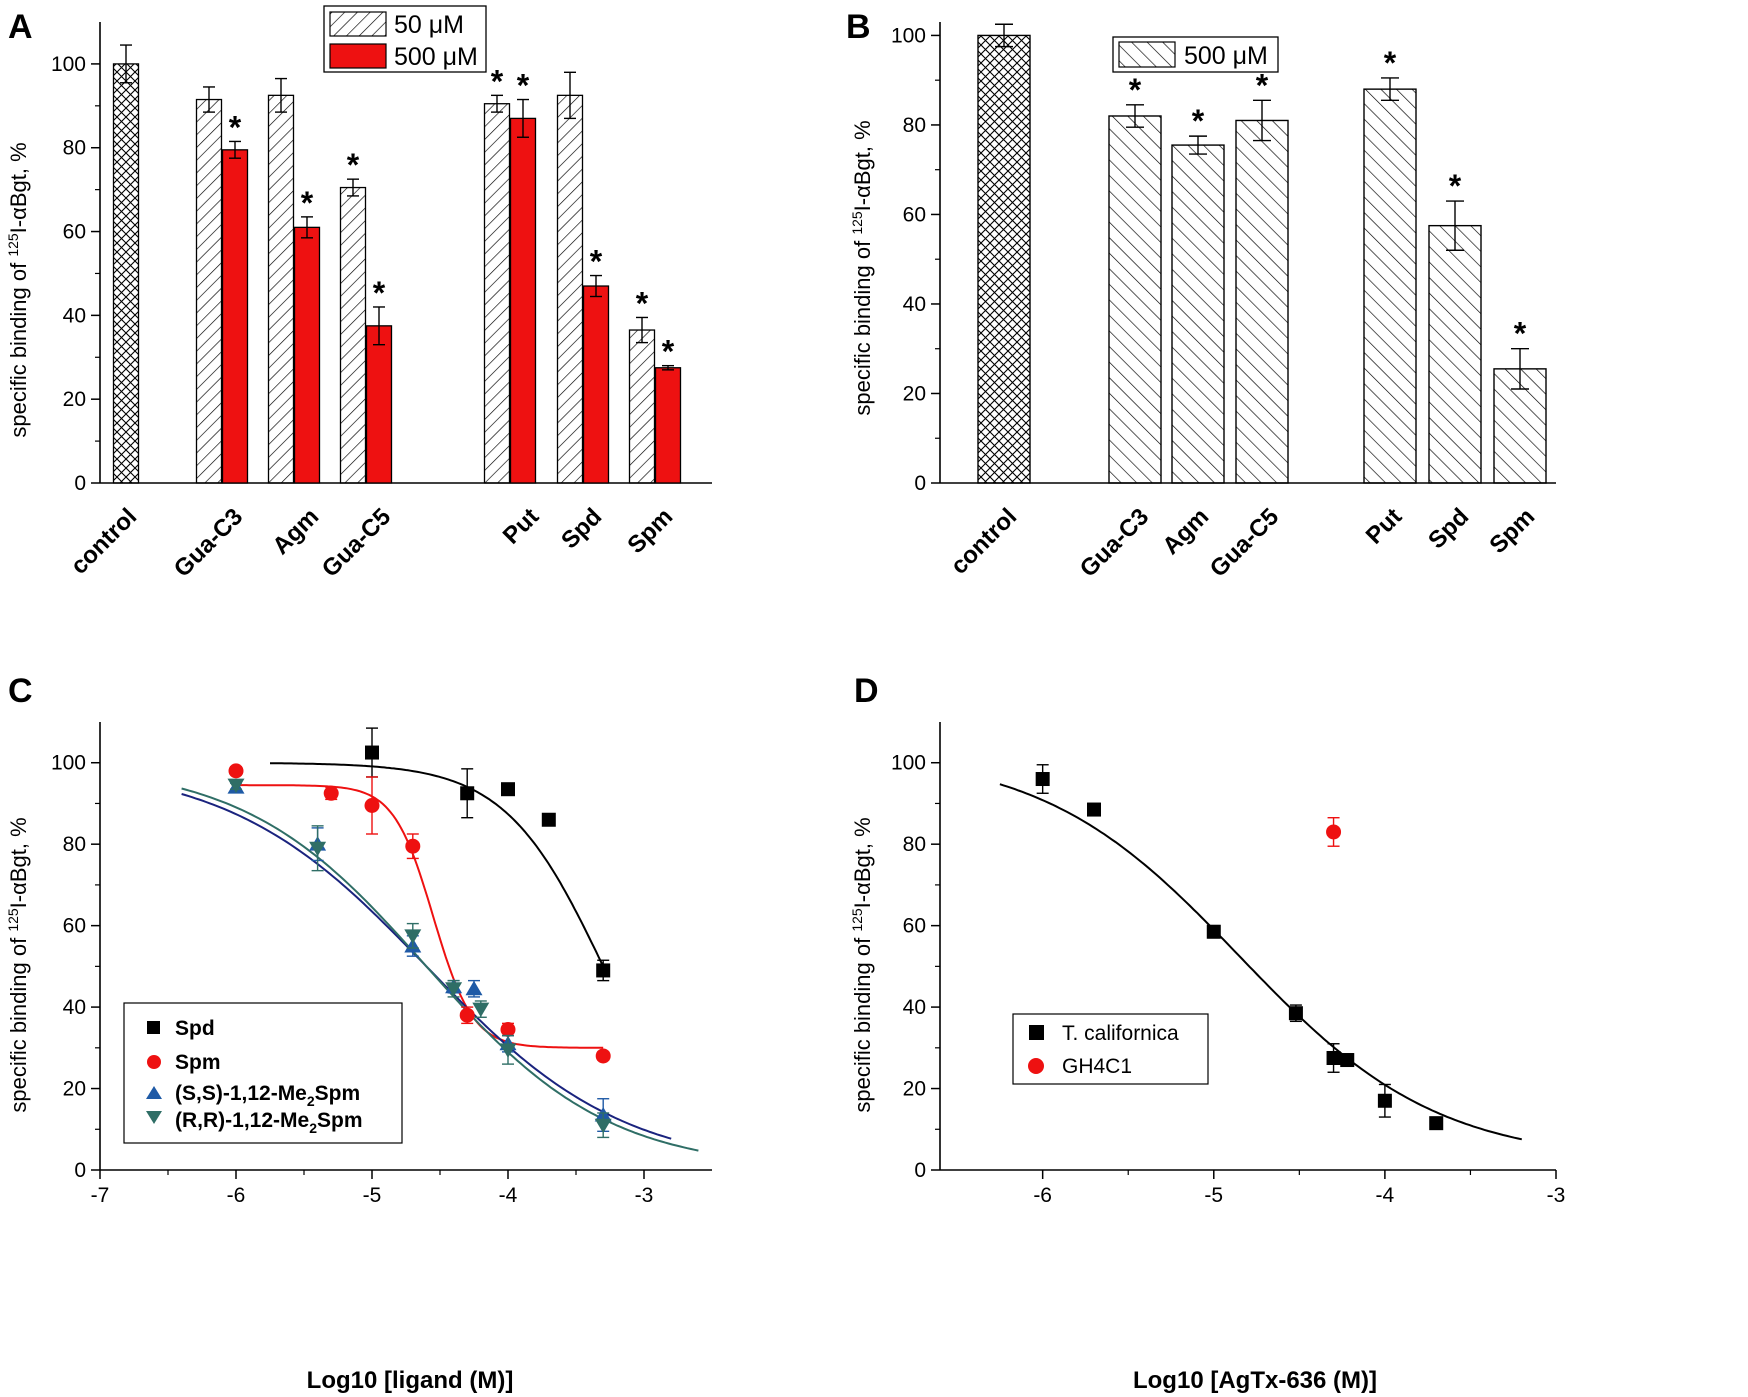  What do you see at coordinates (379, 293) in the screenshot?
I see `significance-star-500um-gua-c5: *` at bounding box center [379, 293].